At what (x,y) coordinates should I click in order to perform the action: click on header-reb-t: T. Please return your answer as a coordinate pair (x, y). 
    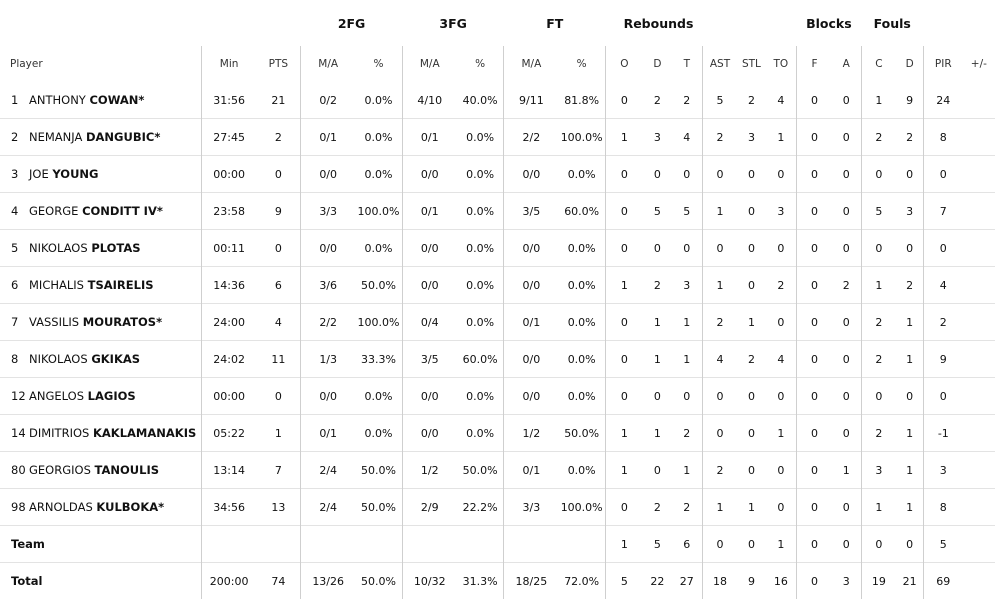
    Looking at the image, I should click on (687, 64).